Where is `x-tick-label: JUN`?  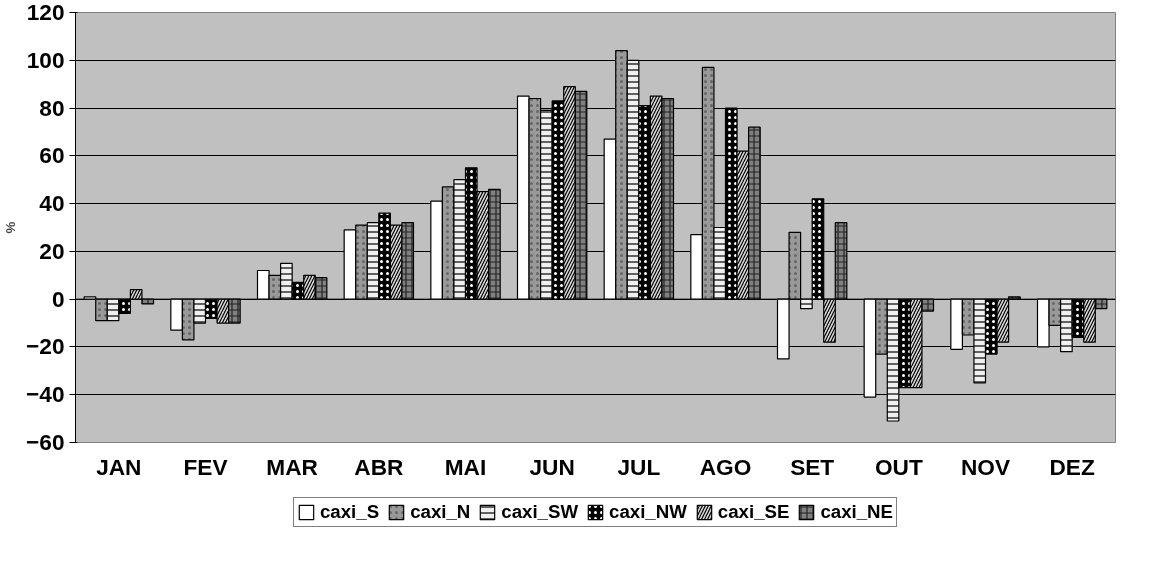
x-tick-label: JUN is located at coordinates (552, 466).